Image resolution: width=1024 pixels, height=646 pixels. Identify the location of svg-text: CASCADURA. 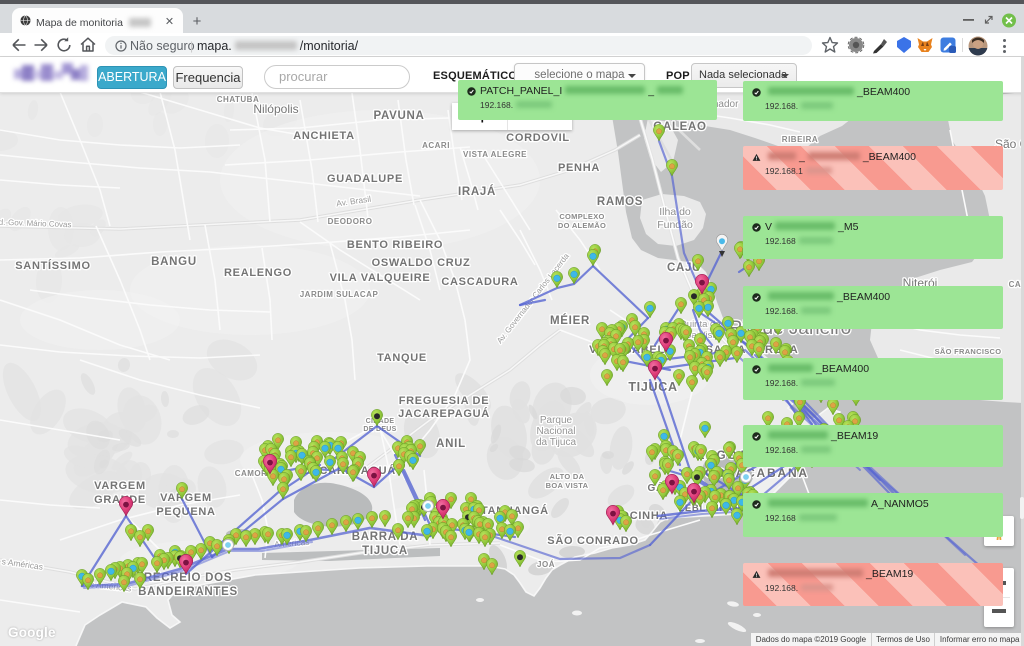
(479, 282).